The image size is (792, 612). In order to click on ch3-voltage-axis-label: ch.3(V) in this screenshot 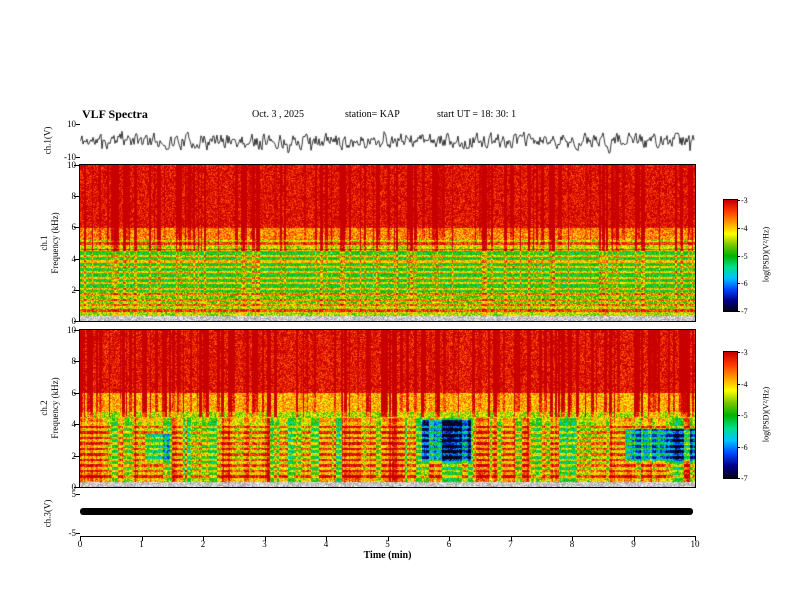, I will do `click(47, 513)`.